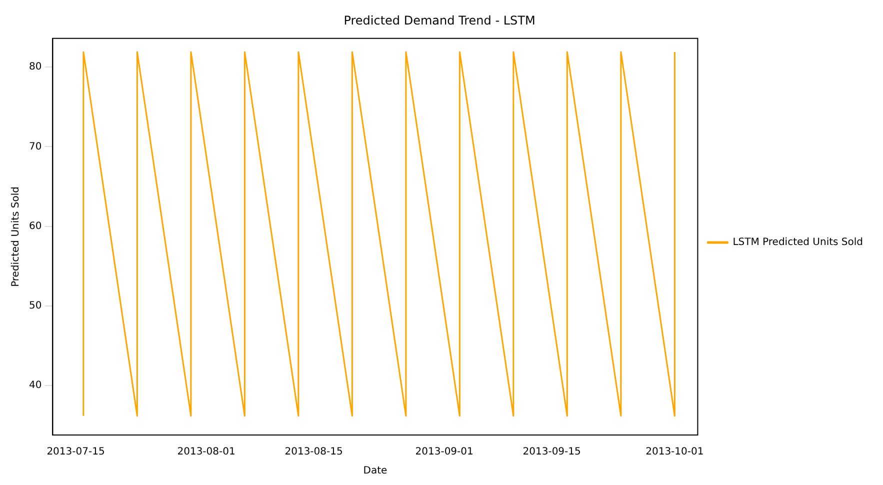 This screenshot has height=485, width=883. What do you see at coordinates (798, 242) in the screenshot?
I see `legend-label: LSTM Predicted Units Sold` at bounding box center [798, 242].